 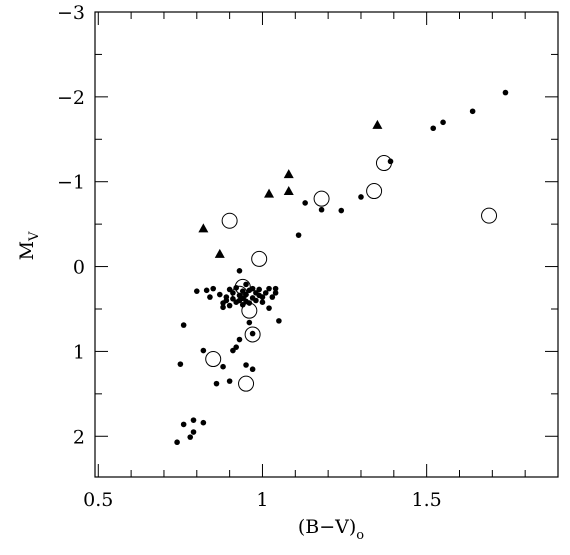 I want to click on y-tick-label: −1, so click(x=71, y=183).